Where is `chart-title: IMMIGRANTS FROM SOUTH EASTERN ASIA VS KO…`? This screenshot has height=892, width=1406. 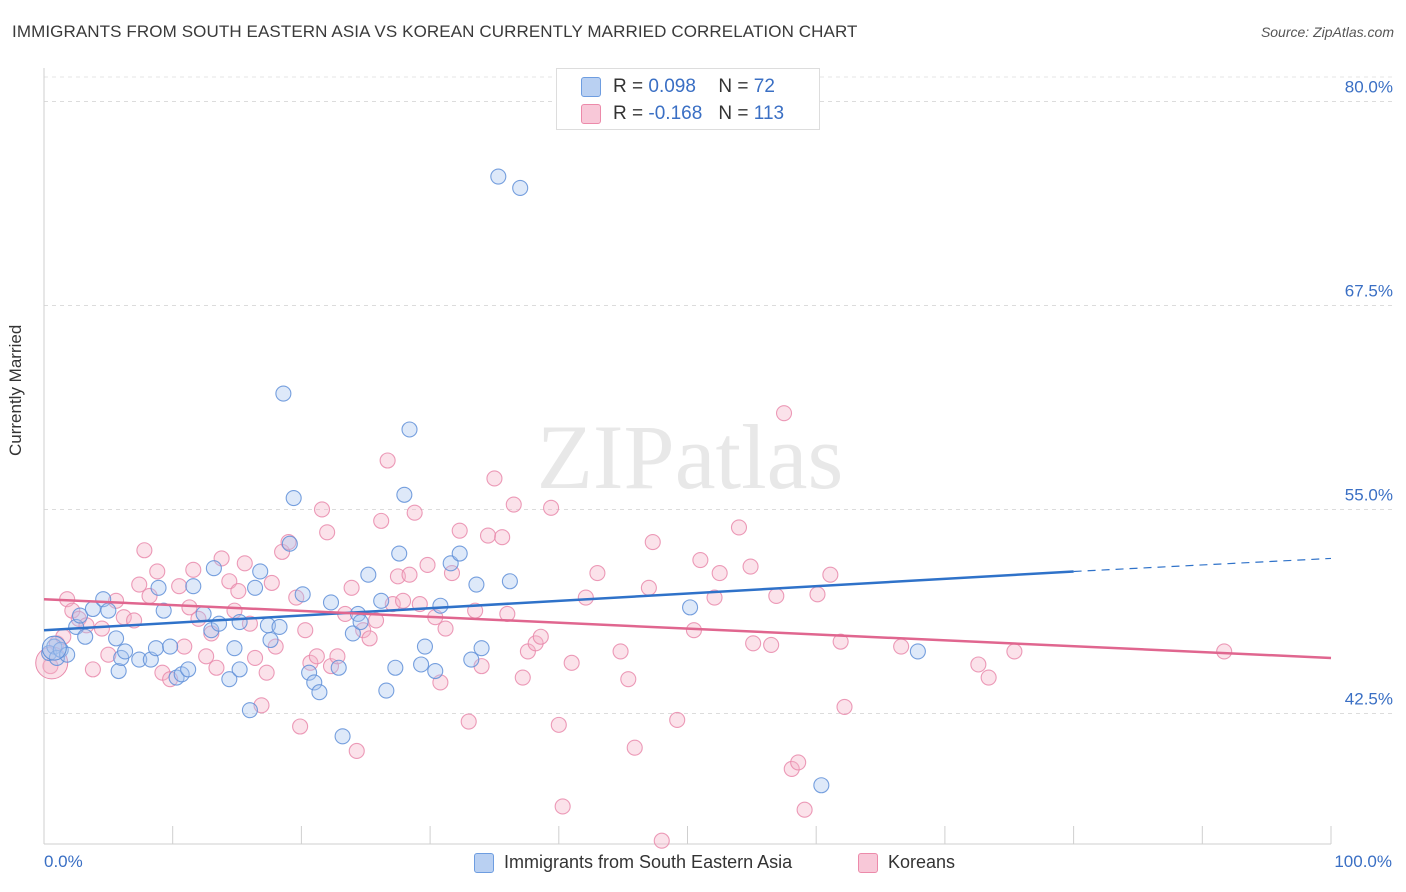
chart-title: IMMIGRANTS FROM SOUTH EASTERN ASIA VS KO… is located at coordinates (435, 31).